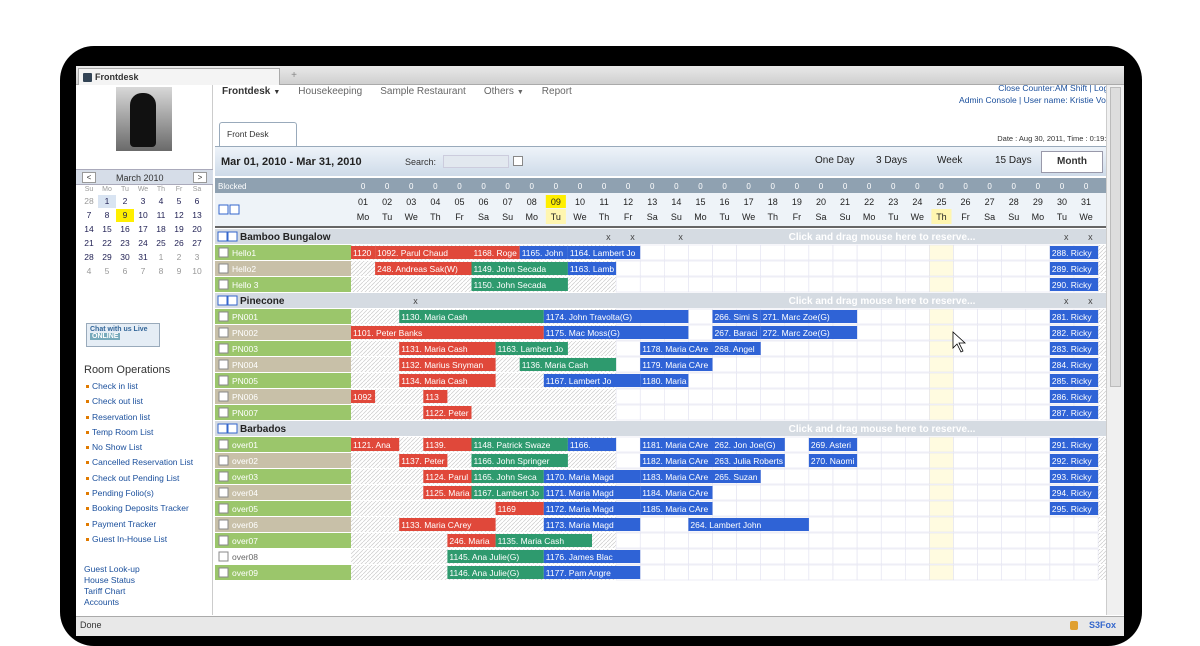  I want to click on admin-console-link: Admin Console | User name: Kristie Vogue, so click(1039, 100).